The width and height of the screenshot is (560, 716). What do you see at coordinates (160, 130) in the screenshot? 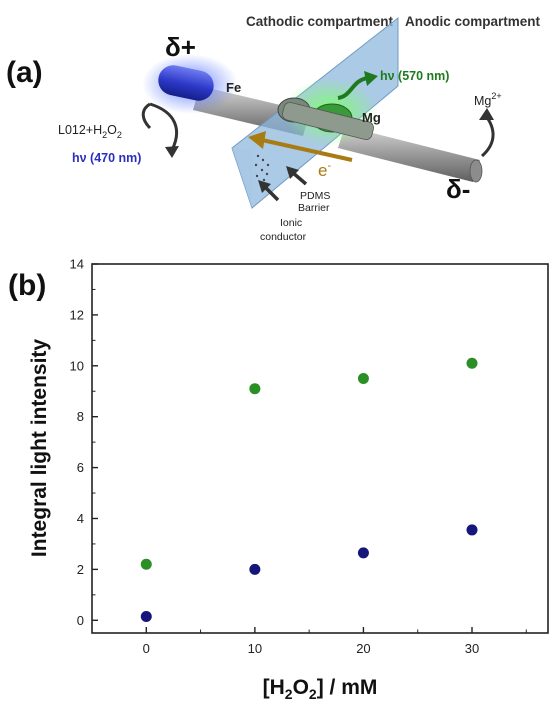
I see `blue-photon-arrow` at bounding box center [160, 130].